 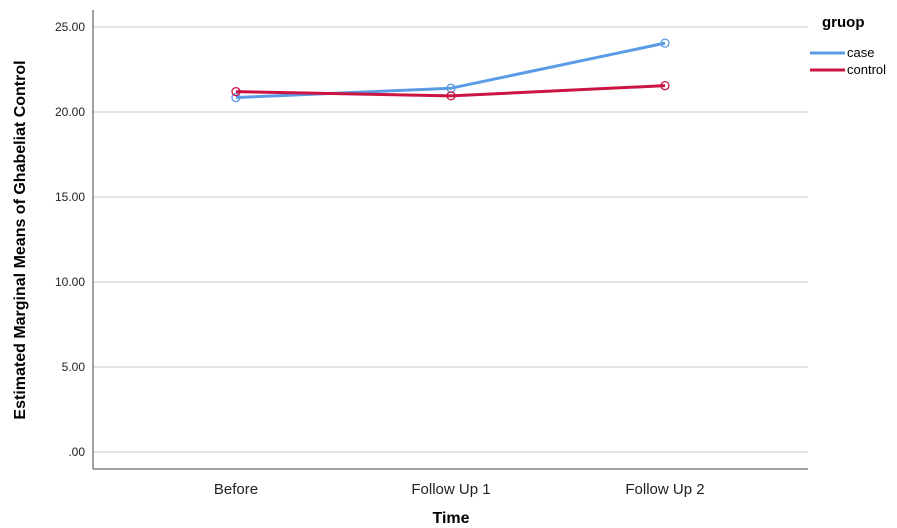 What do you see at coordinates (450, 518) in the screenshot?
I see `x-axis-title: Time` at bounding box center [450, 518].